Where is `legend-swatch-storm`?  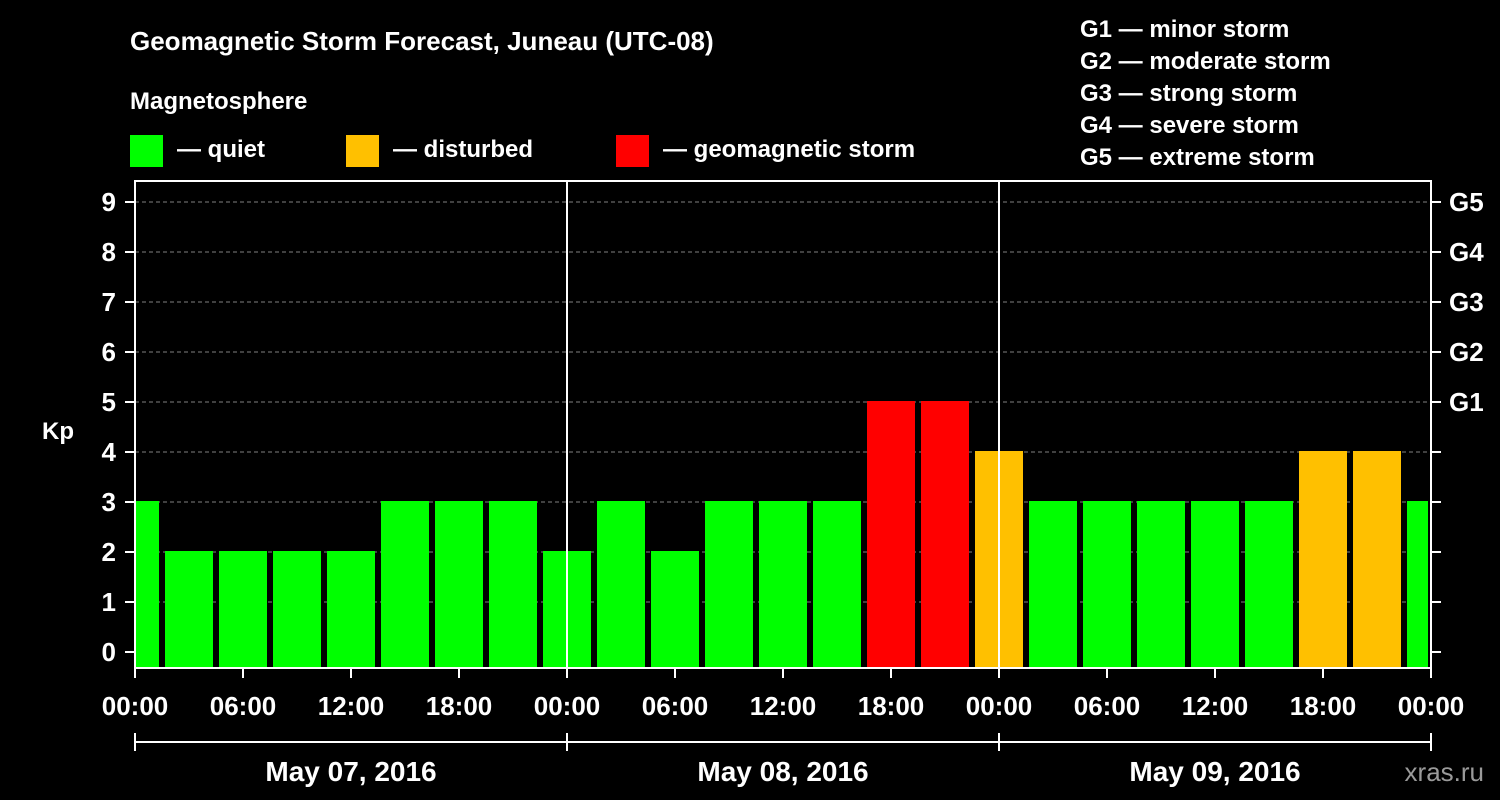 legend-swatch-storm is located at coordinates (632, 151).